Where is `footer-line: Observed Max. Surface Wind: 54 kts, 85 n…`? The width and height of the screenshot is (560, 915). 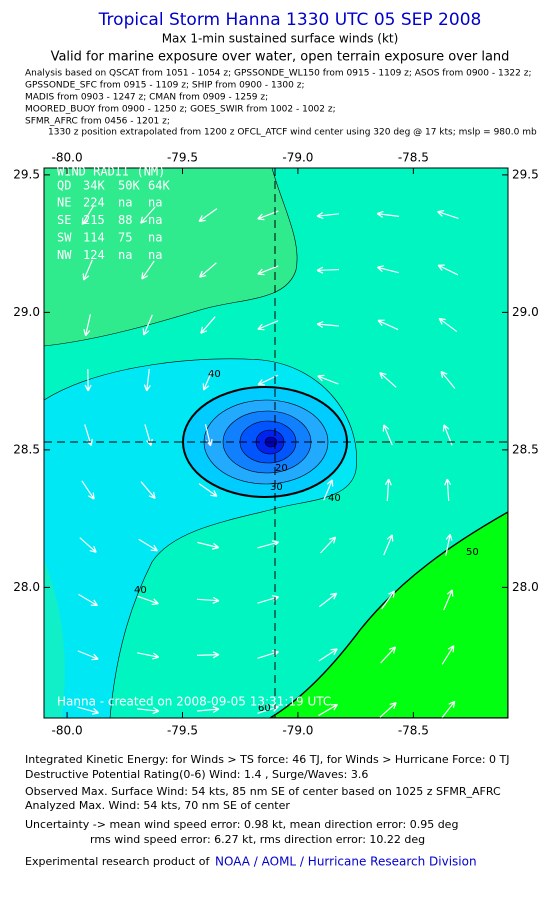 footer-line: Observed Max. Surface Wind: 54 kts, 85 n… is located at coordinates (263, 791).